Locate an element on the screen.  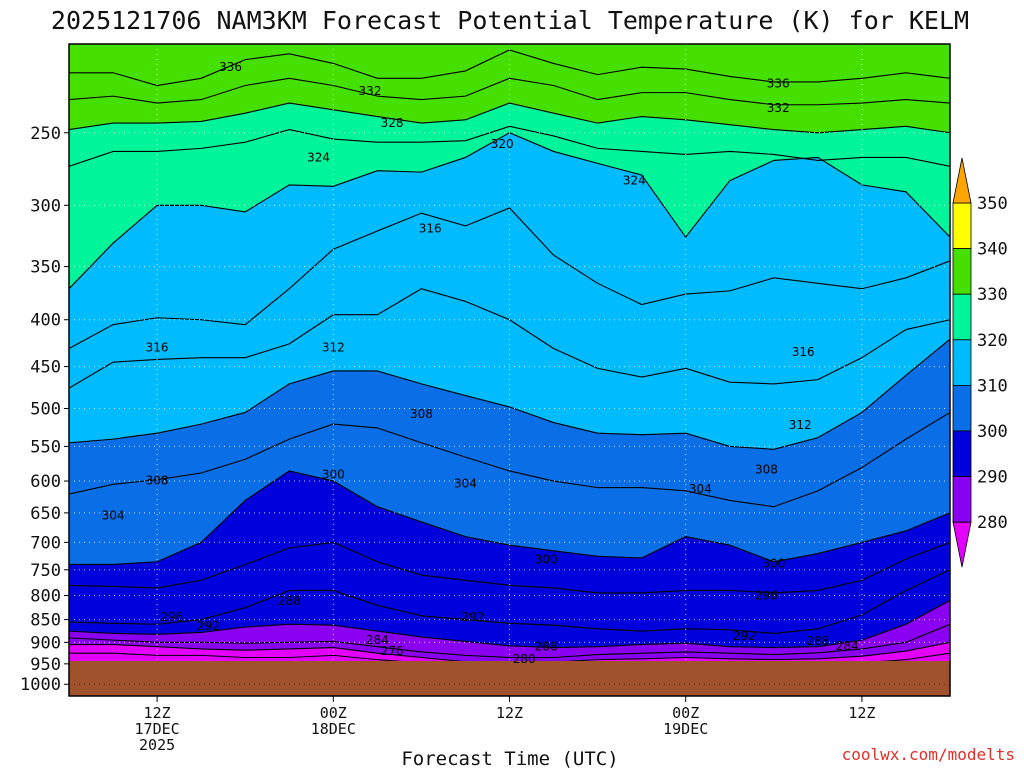
y-tick-label-800: 800 is located at coordinates (45, 596).